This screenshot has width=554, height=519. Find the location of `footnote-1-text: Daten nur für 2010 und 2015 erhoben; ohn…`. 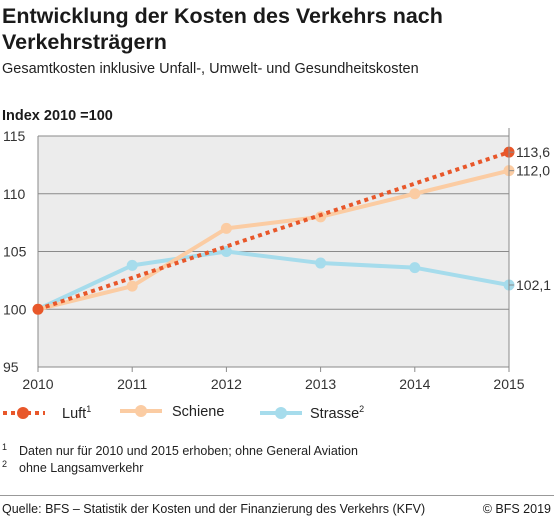

footnote-1-text: Daten nur für 2010 und 2015 erhoben; ohn… is located at coordinates (188, 451).